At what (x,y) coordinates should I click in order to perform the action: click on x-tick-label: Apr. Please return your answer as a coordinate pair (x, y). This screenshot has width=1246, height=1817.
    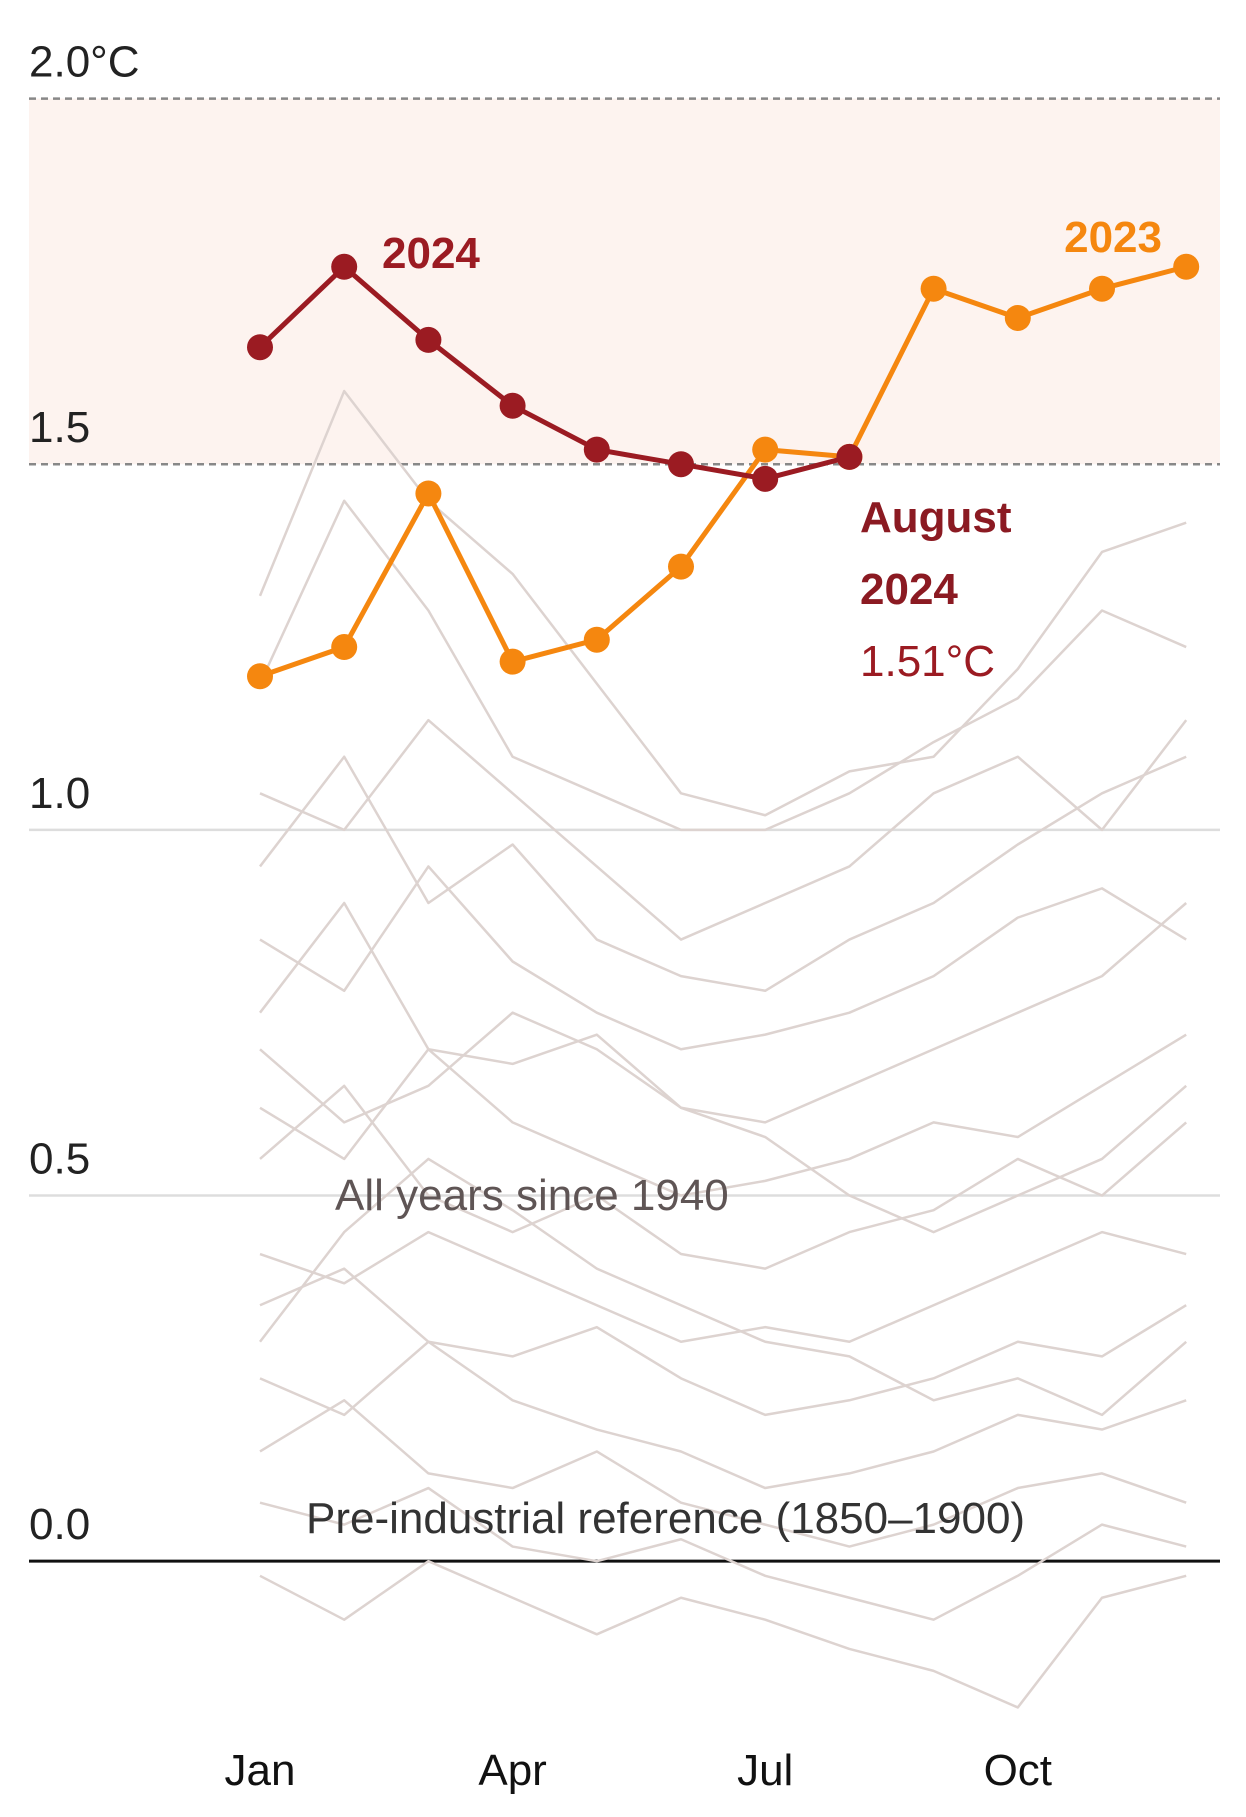
    Looking at the image, I should click on (512, 1770).